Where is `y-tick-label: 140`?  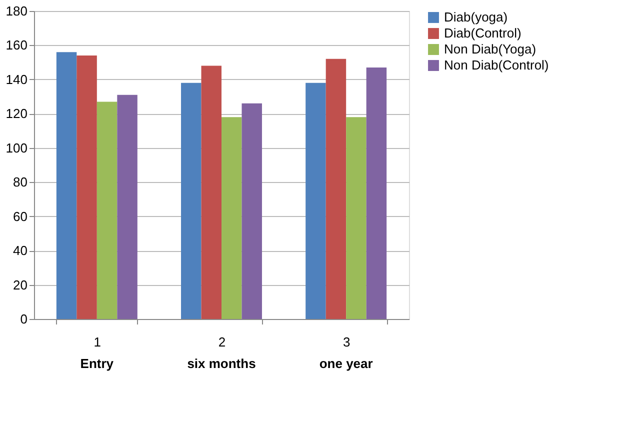
y-tick-label: 140 is located at coordinates (17, 79).